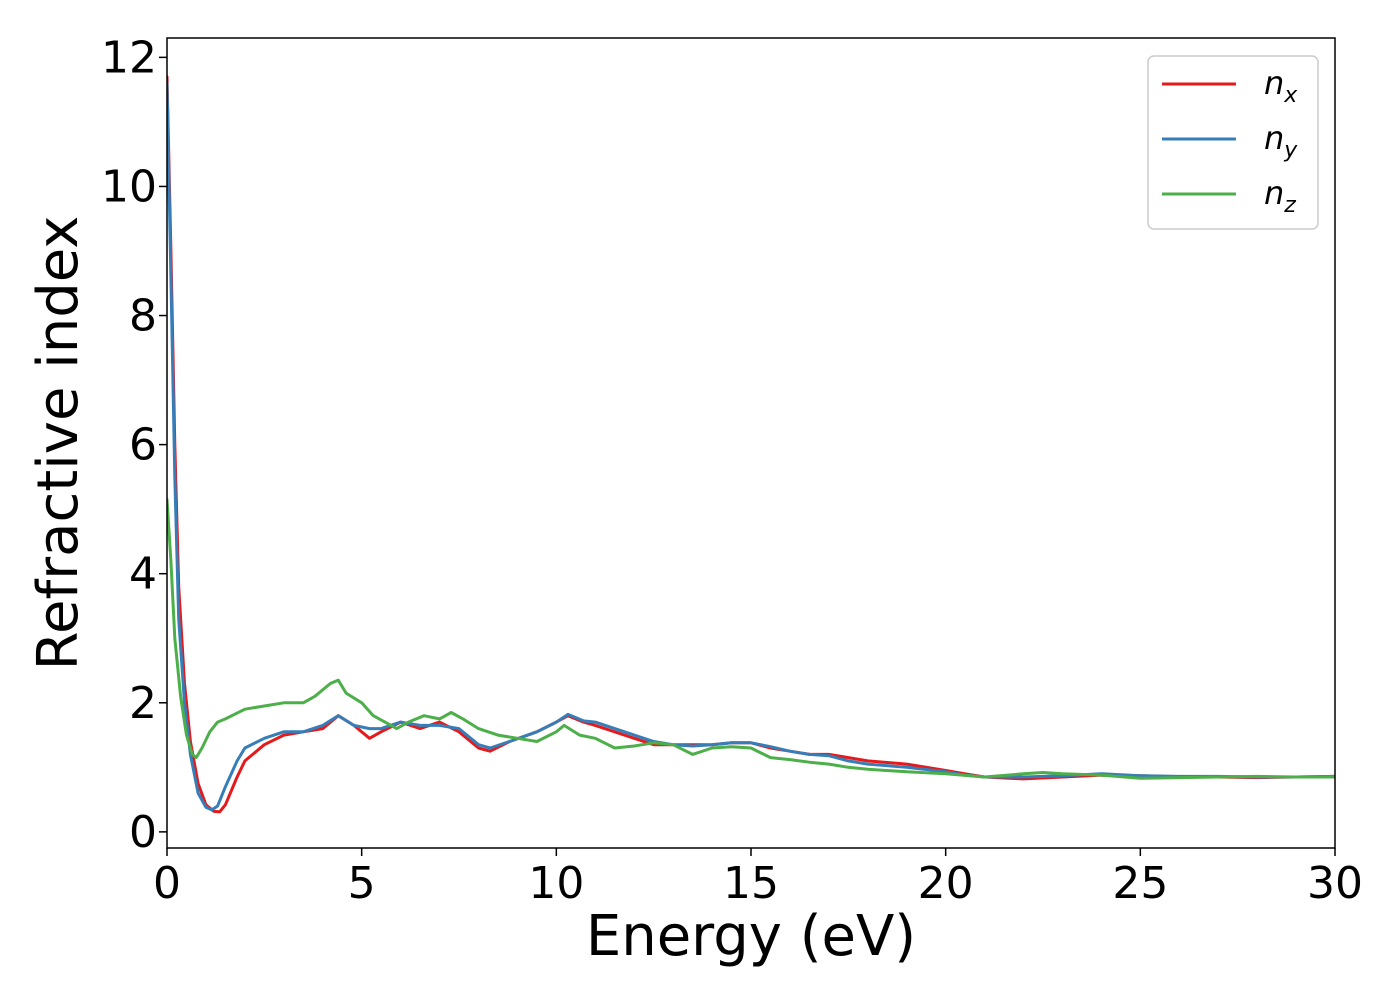 This screenshot has width=1400, height=1000. Describe the element at coordinates (1335, 883) in the screenshot. I see `x-tick-label: 30` at that location.